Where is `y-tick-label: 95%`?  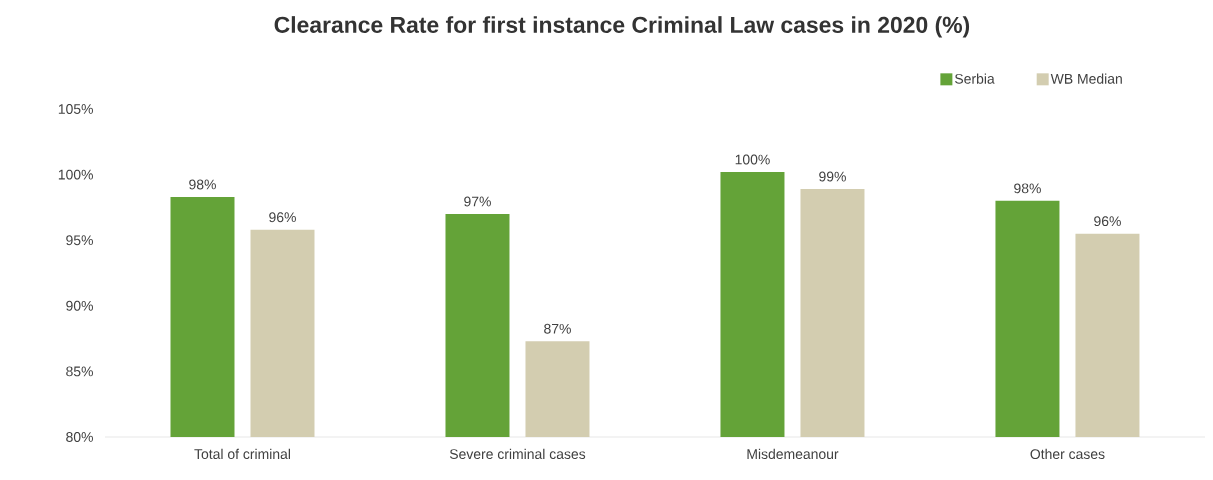
y-tick-label: 95% is located at coordinates (79, 240).